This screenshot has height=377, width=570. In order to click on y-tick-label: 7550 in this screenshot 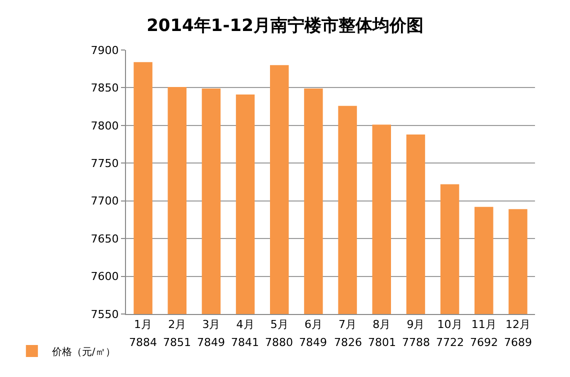, I will do `click(104, 314)`.